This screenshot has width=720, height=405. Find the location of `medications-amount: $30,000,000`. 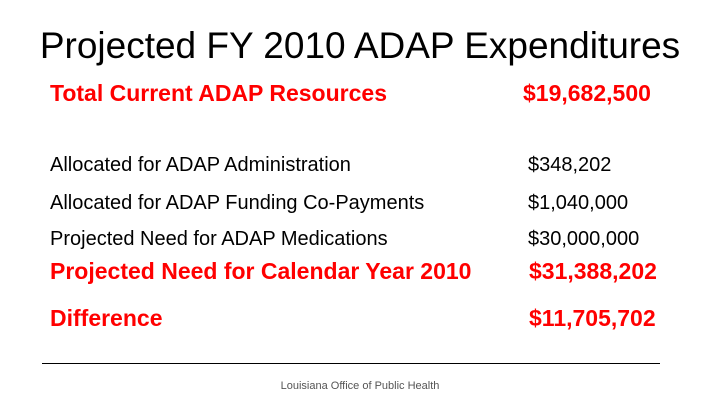

medications-amount: $30,000,000 is located at coordinates (584, 239).